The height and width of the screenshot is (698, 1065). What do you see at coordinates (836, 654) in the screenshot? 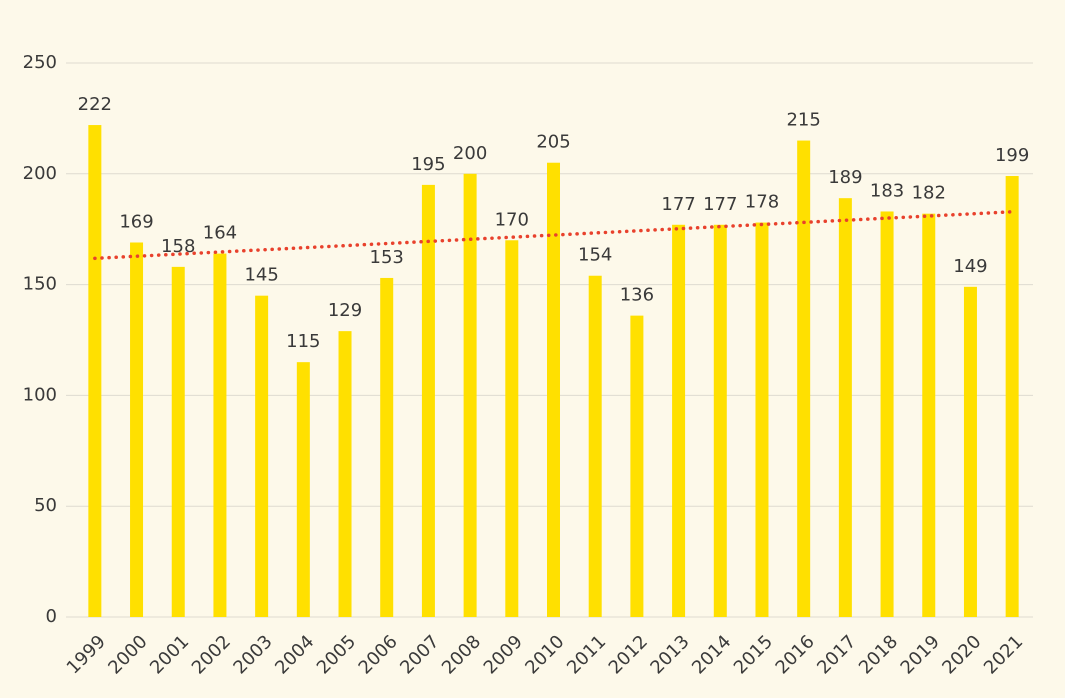
I see `x-tick-label: 2017` at bounding box center [836, 654].